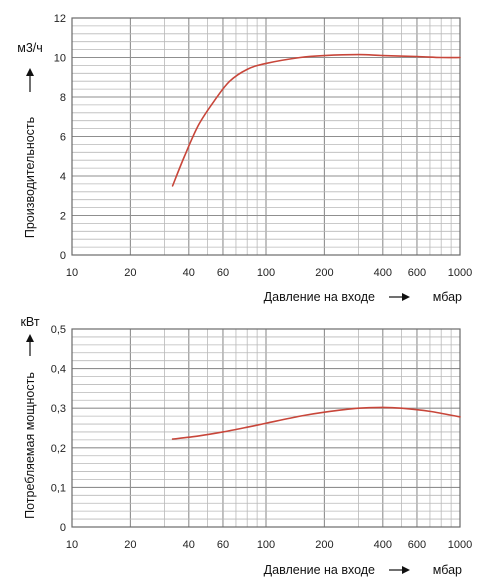  What do you see at coordinates (30, 445) in the screenshot?
I see `y-axis-label: Потребляемая мощность` at bounding box center [30, 445].